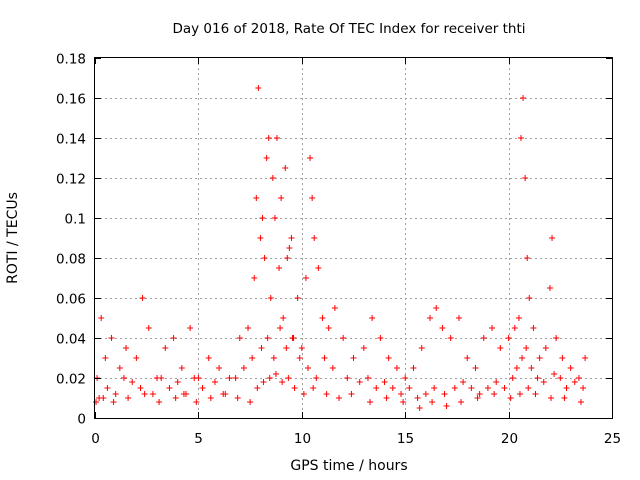 This screenshot has width=640, height=480. I want to click on y-tick-label: 0.04, so click(71, 340).